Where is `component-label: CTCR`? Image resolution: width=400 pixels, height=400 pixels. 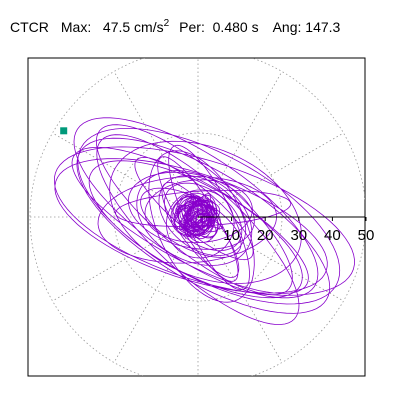 component-label: CTCR is located at coordinates (29, 26).